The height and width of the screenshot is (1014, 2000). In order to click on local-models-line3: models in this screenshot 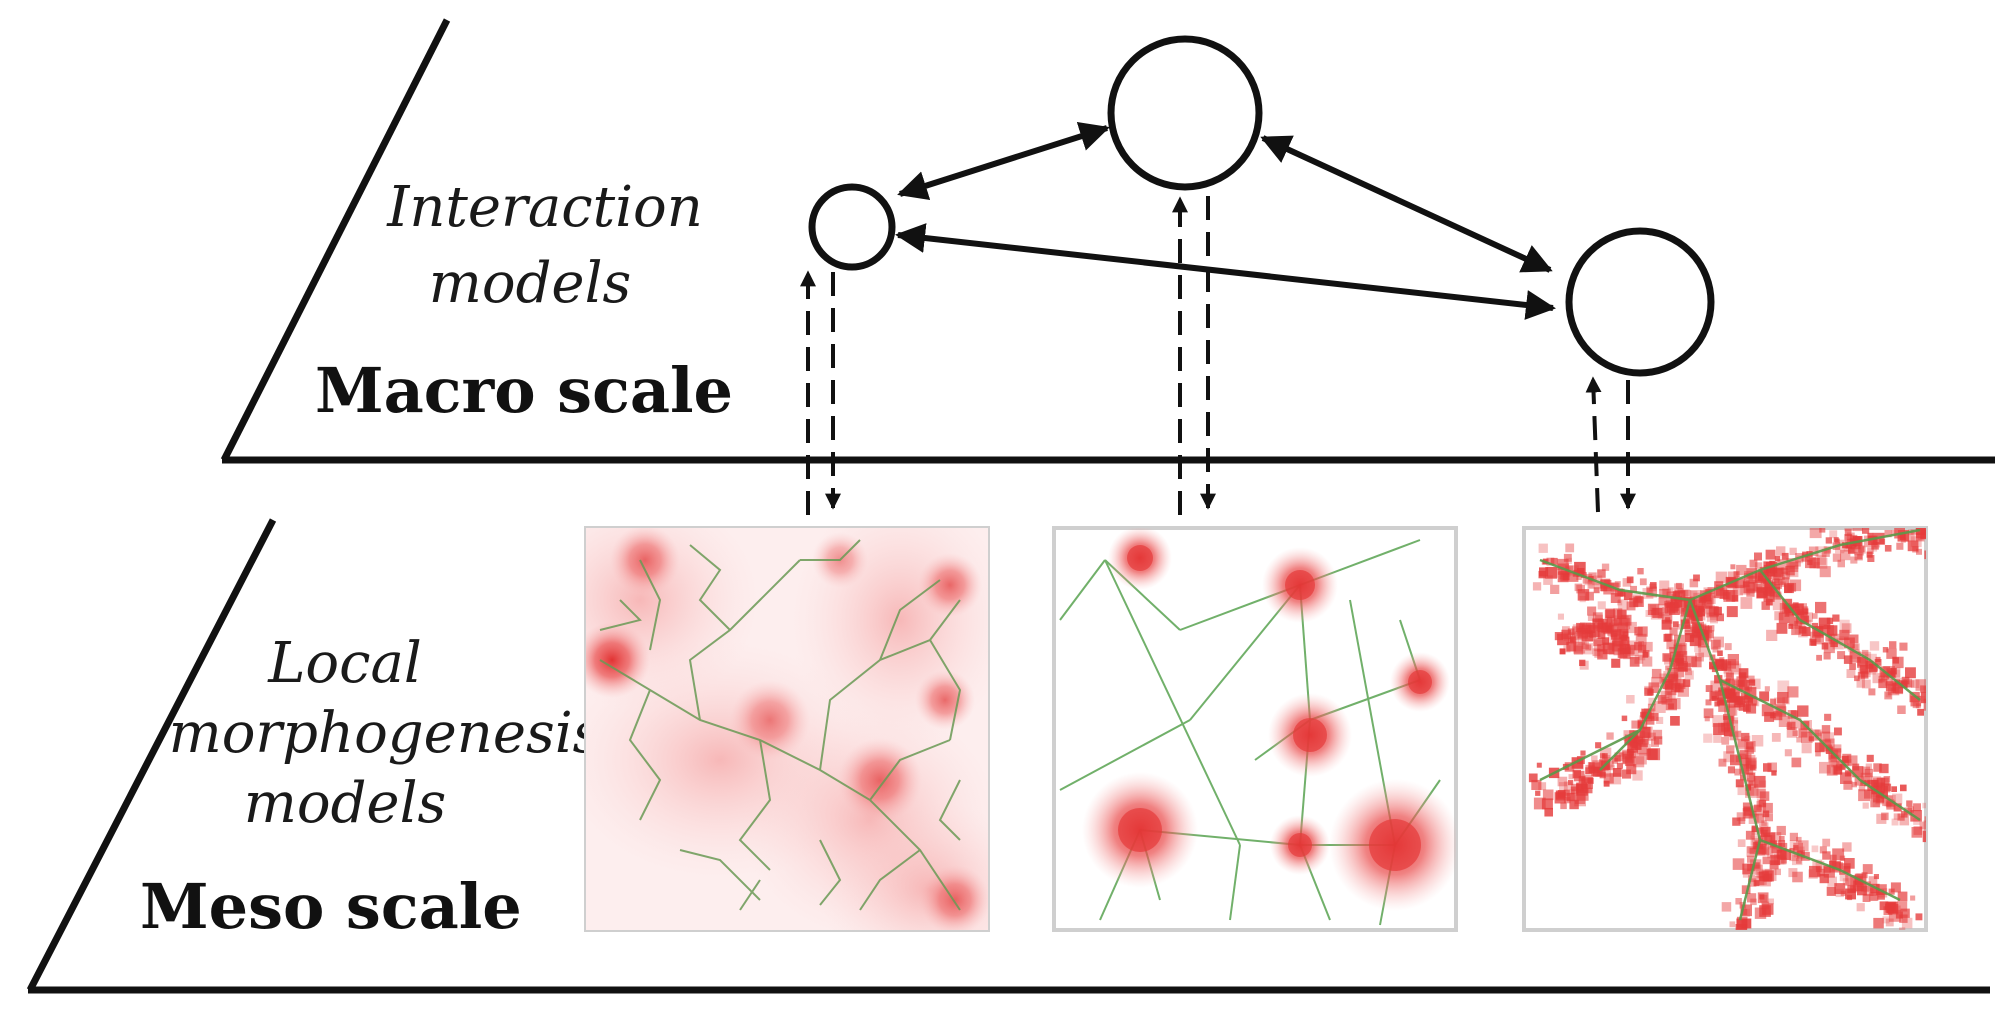, I will do `click(345, 803)`.